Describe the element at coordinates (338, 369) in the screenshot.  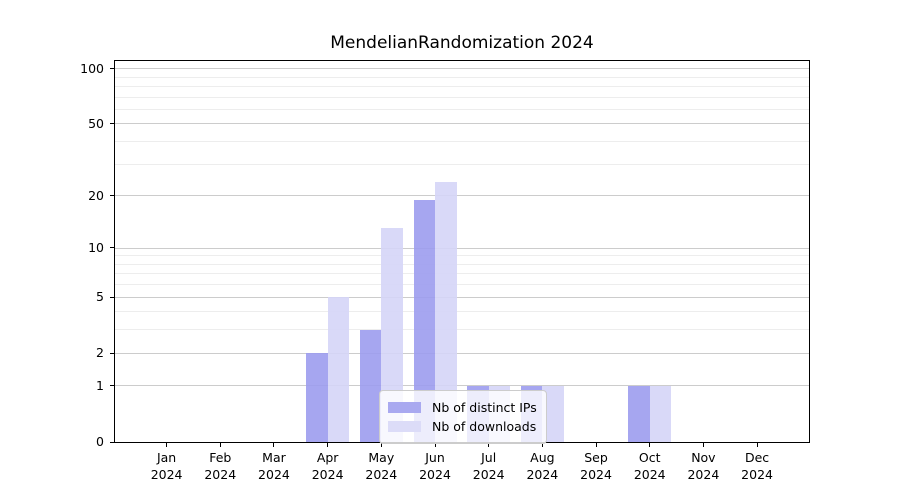
I see `bar-downloads-apr` at that location.